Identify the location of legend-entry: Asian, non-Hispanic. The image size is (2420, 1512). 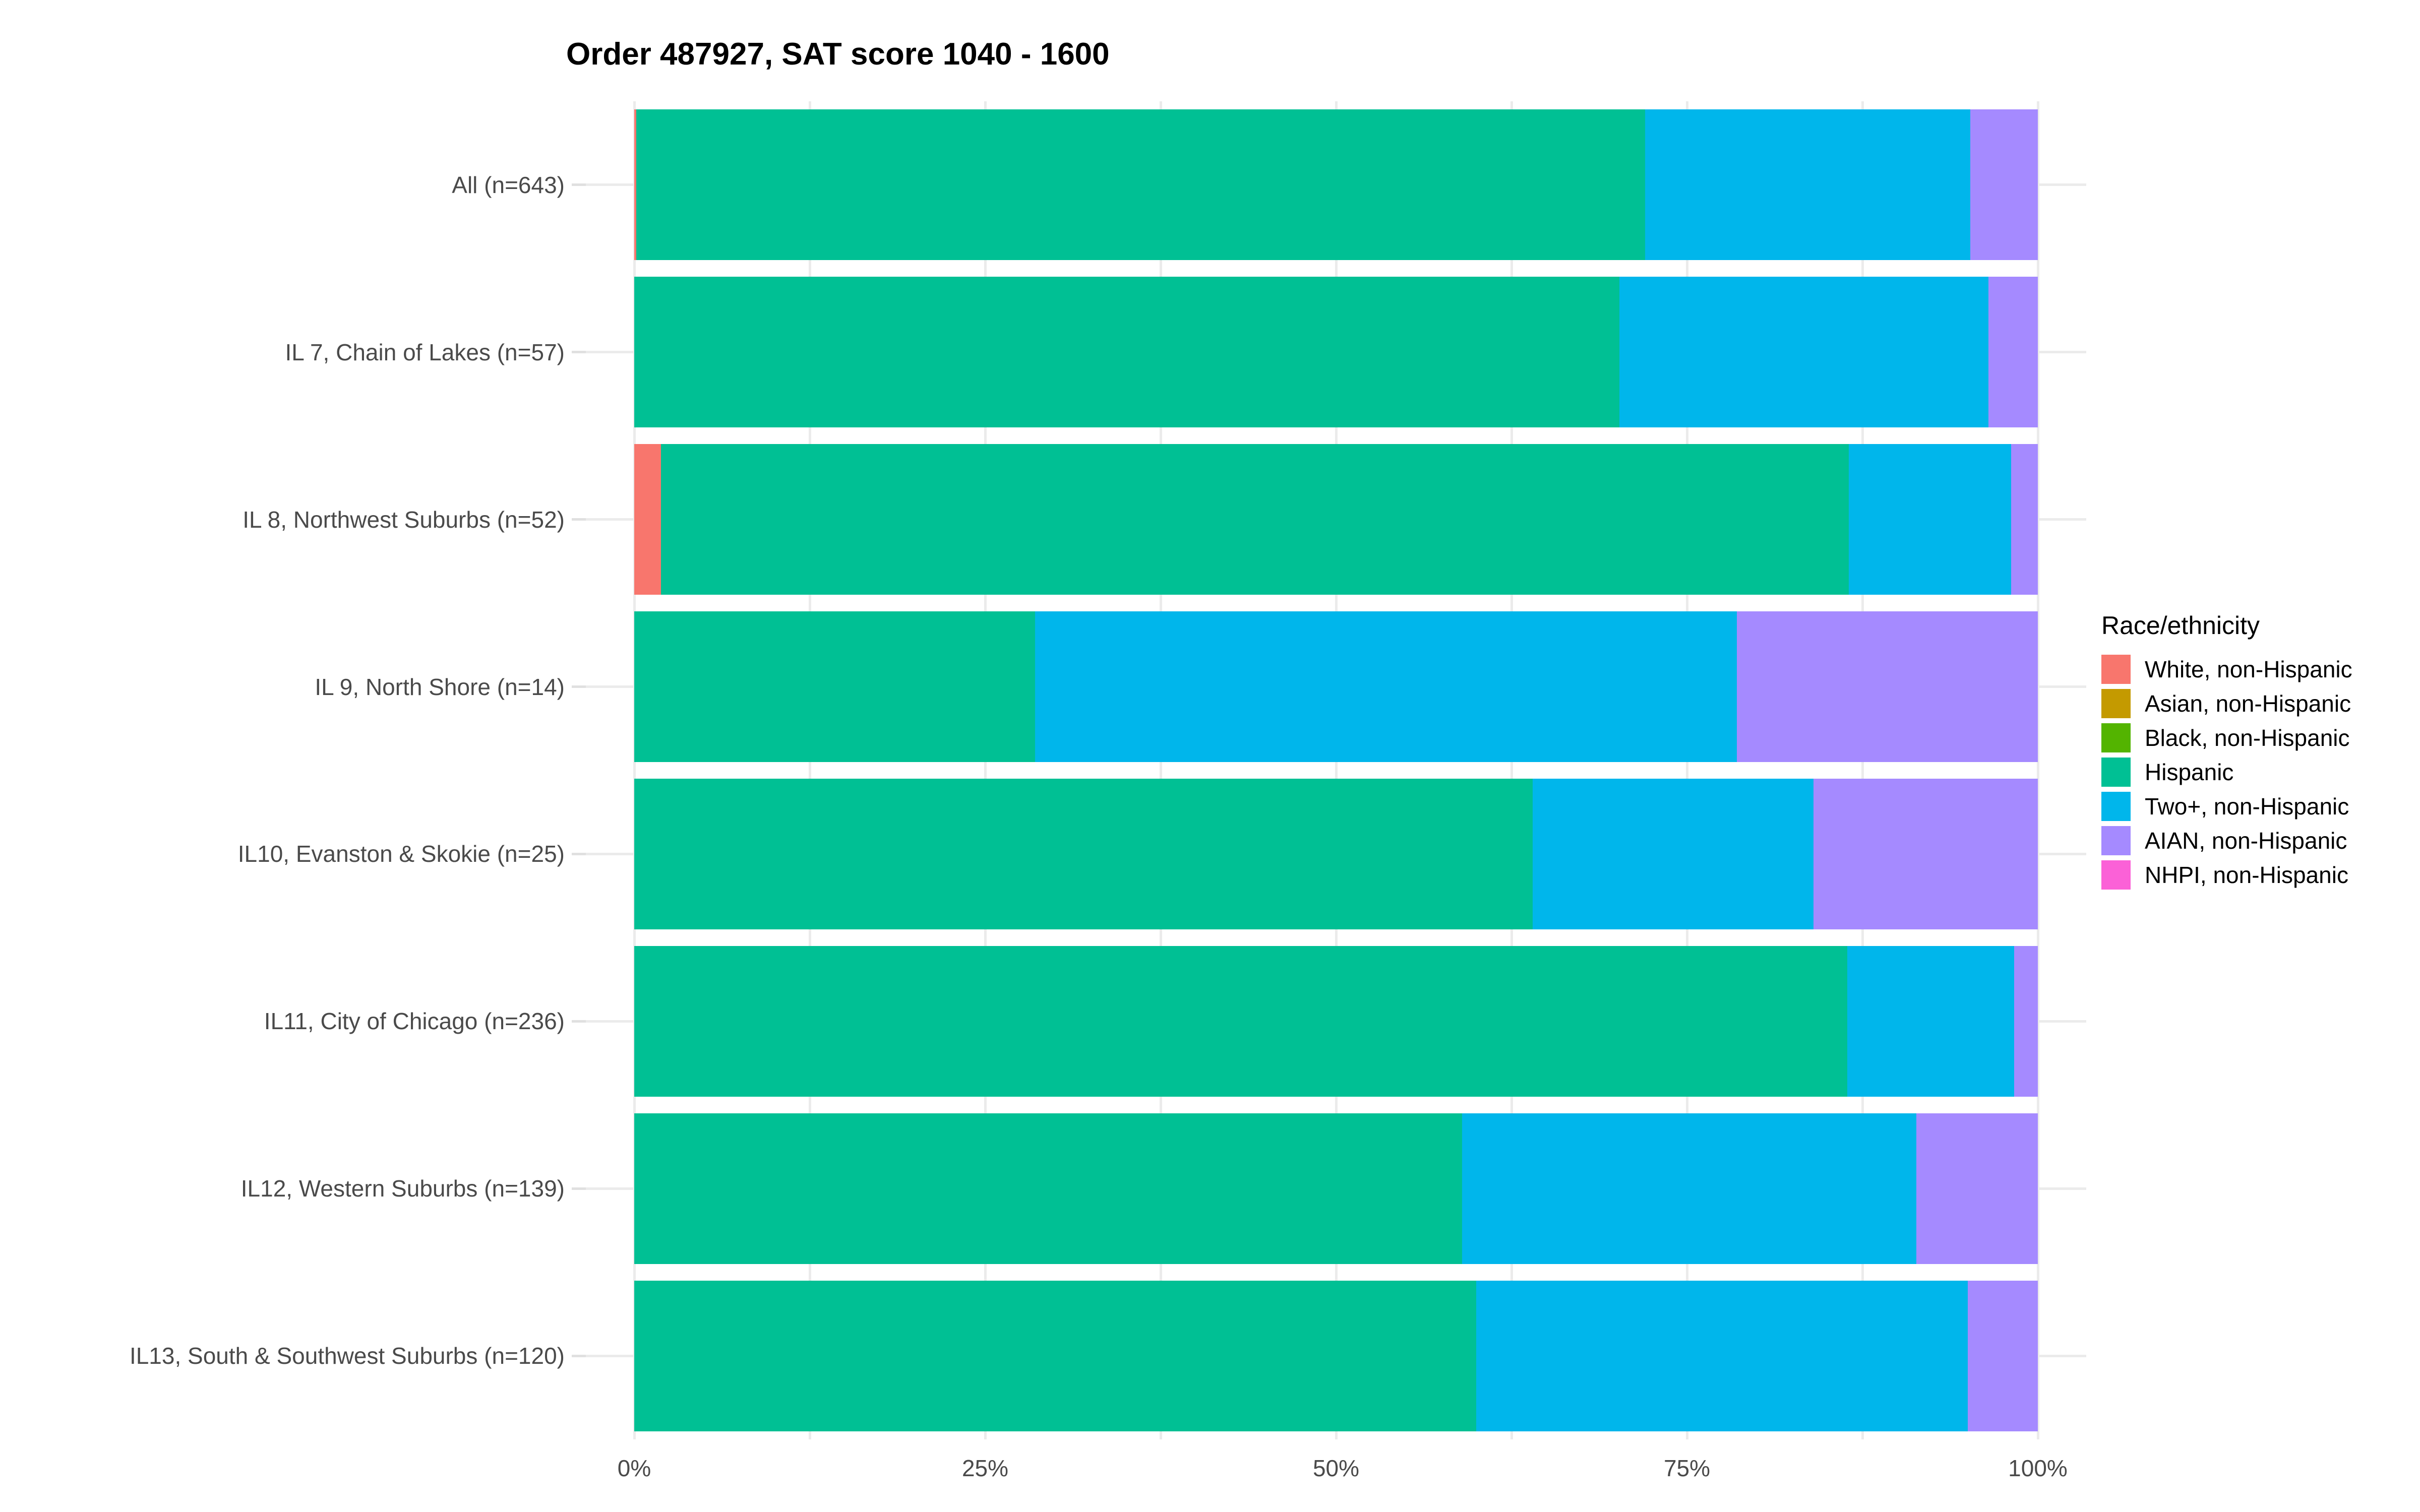
(2226, 704).